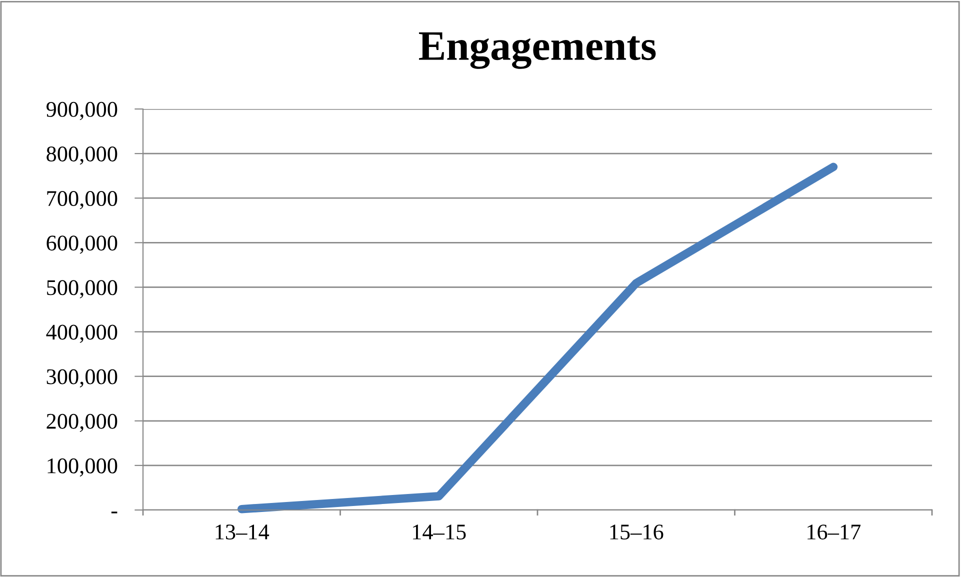  I want to click on y-tick-label: 400,000, so click(82, 333).